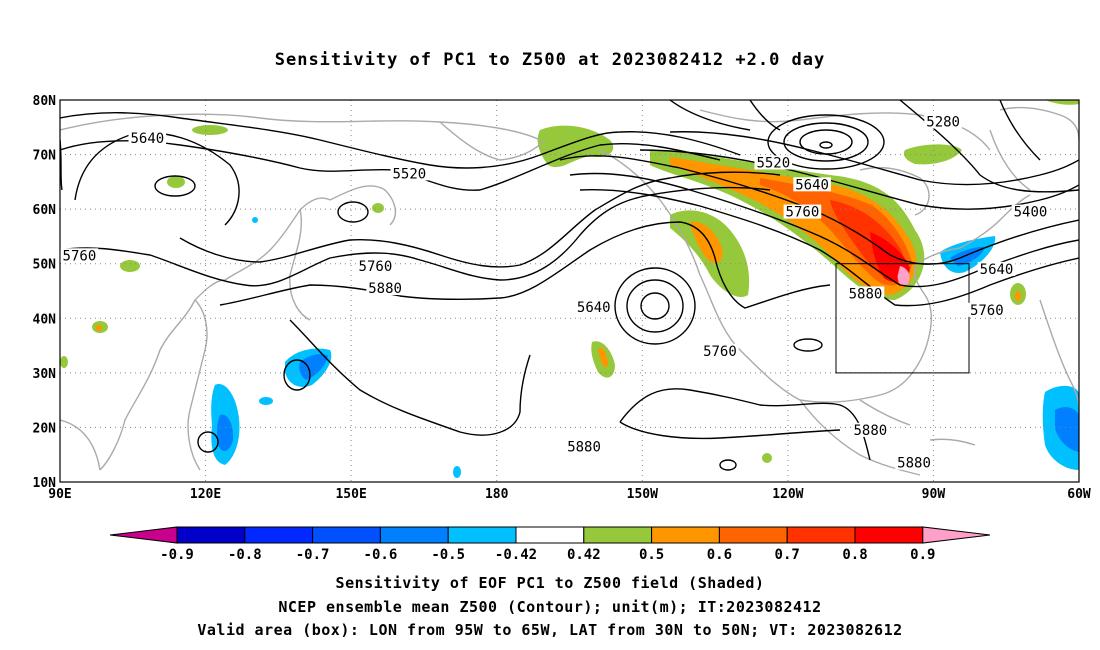  What do you see at coordinates (245, 555) in the screenshot?
I see `colorbar-tick-label: -0.8` at bounding box center [245, 555].